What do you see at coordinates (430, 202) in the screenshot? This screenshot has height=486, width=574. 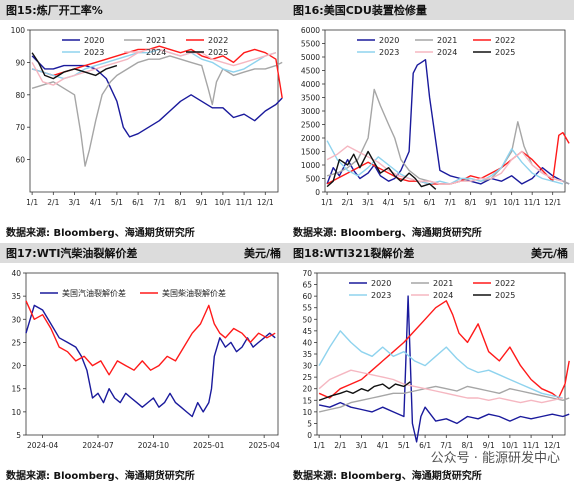 I see `x-tick-label: 6/1` at bounding box center [430, 202].